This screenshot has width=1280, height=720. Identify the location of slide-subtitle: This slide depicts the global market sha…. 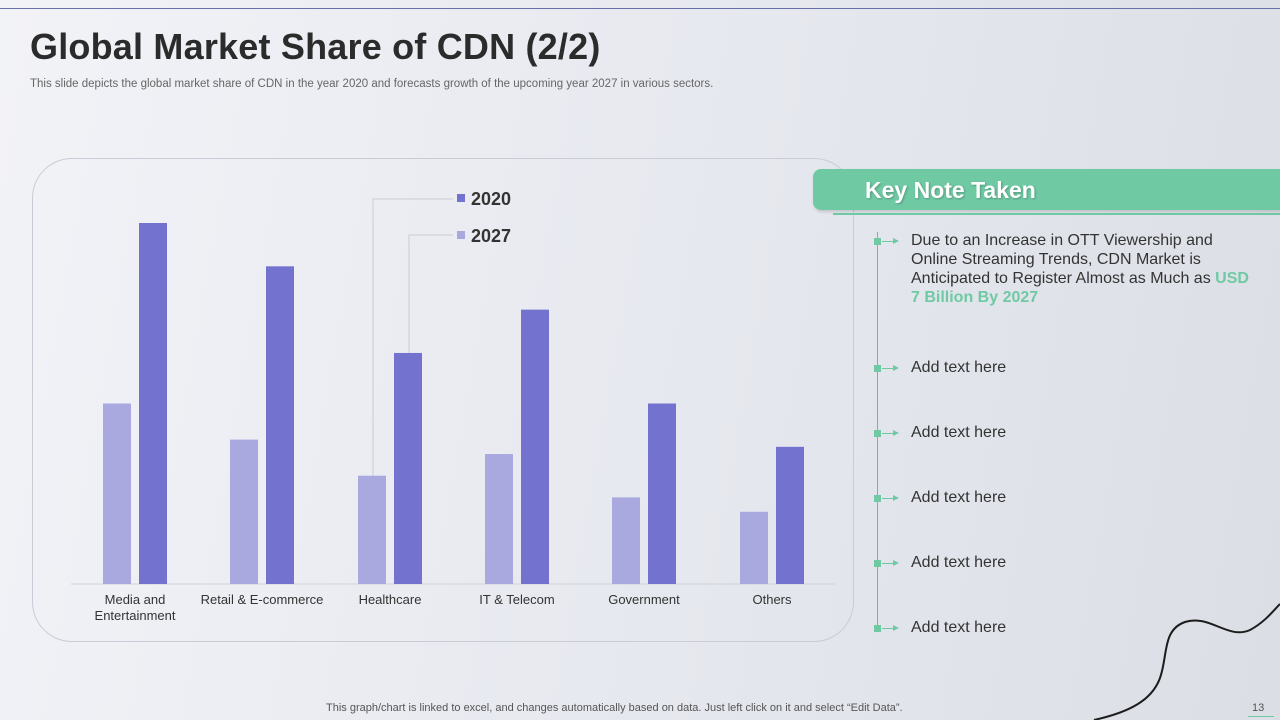
(372, 84).